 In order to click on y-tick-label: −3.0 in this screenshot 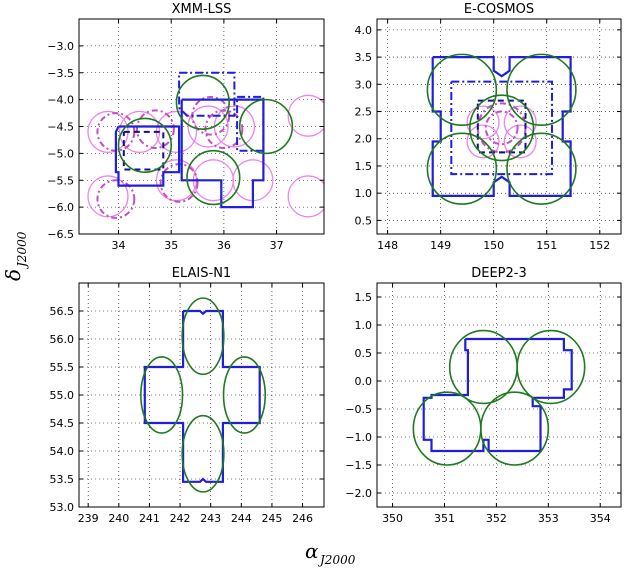, I will do `click(60, 46)`.